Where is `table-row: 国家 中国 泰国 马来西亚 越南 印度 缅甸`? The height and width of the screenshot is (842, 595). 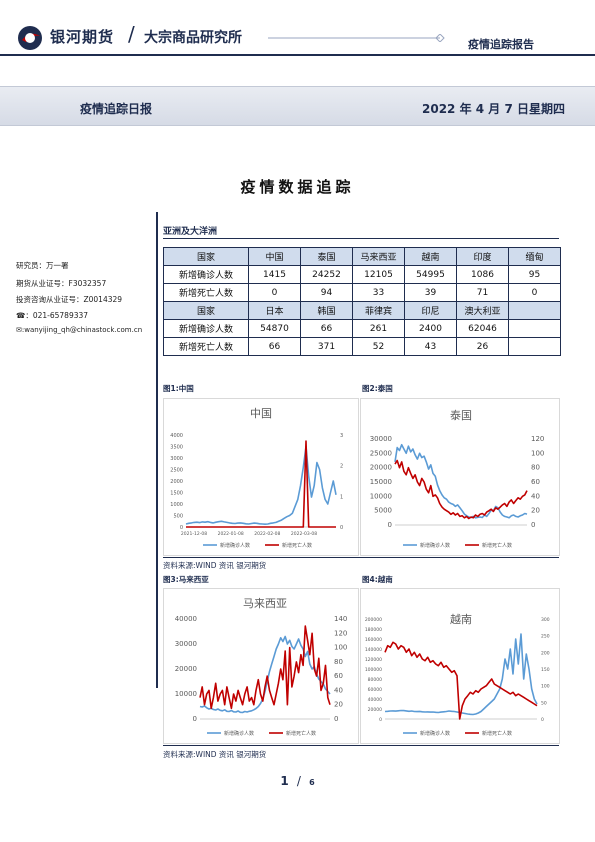 table-row: 国家 中国 泰国 马来西亚 越南 印度 缅甸 is located at coordinates (362, 256).